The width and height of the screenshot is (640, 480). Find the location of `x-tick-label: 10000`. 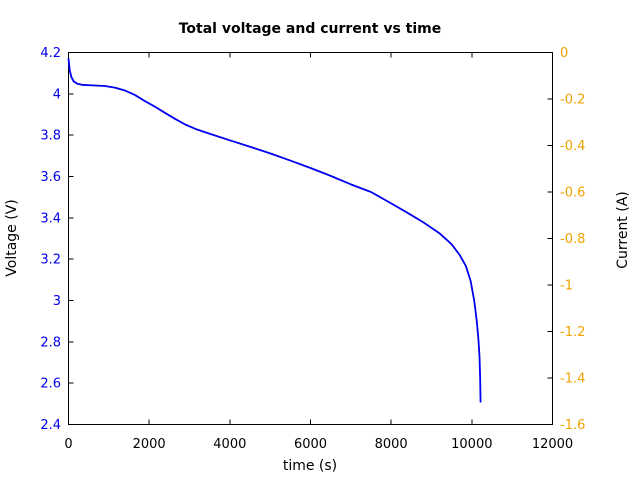

x-tick-label: 10000 is located at coordinates (471, 444).